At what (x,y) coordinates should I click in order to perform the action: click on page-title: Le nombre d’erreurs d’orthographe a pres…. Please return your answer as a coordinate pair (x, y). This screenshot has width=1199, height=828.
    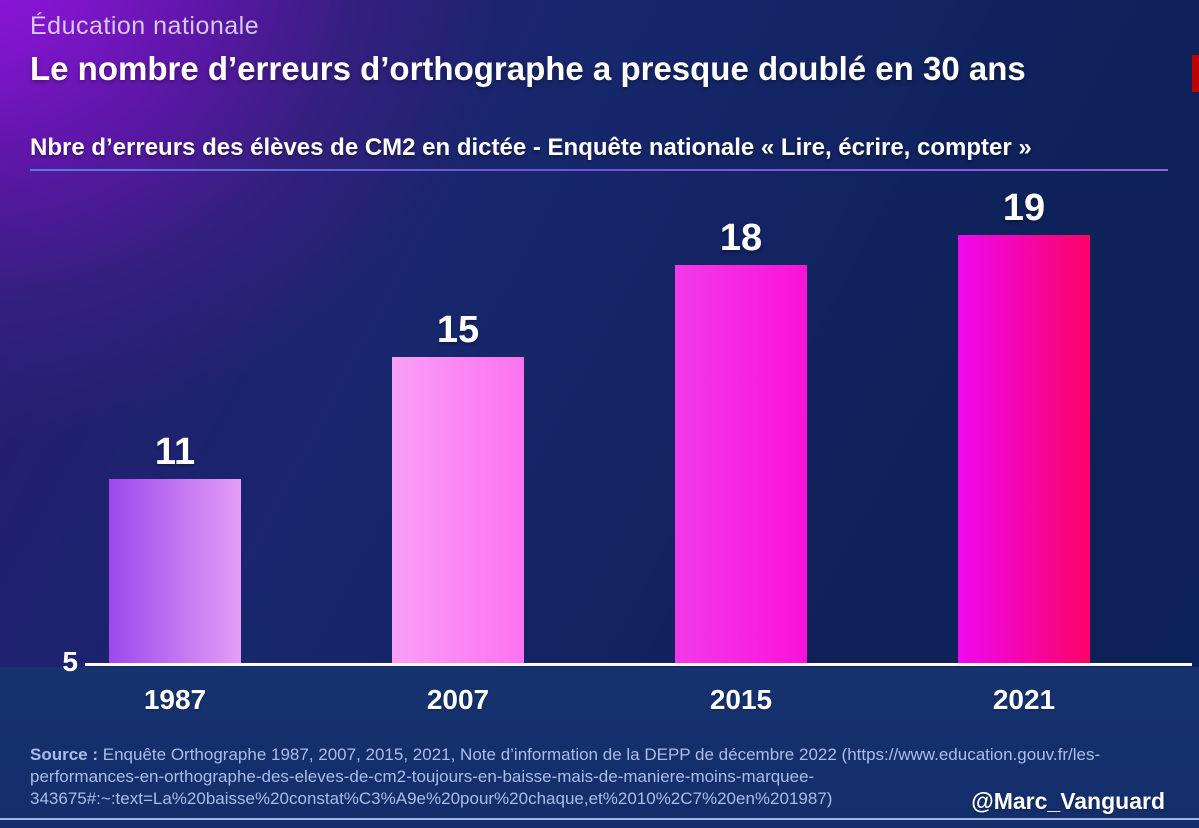
    Looking at the image, I should click on (528, 68).